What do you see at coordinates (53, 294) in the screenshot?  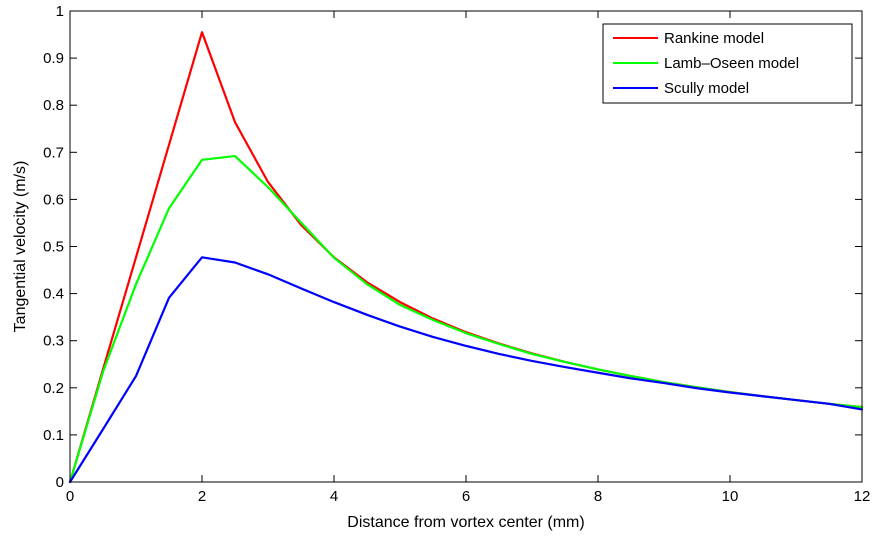 I see `y-tick-label: 0.4` at bounding box center [53, 294].